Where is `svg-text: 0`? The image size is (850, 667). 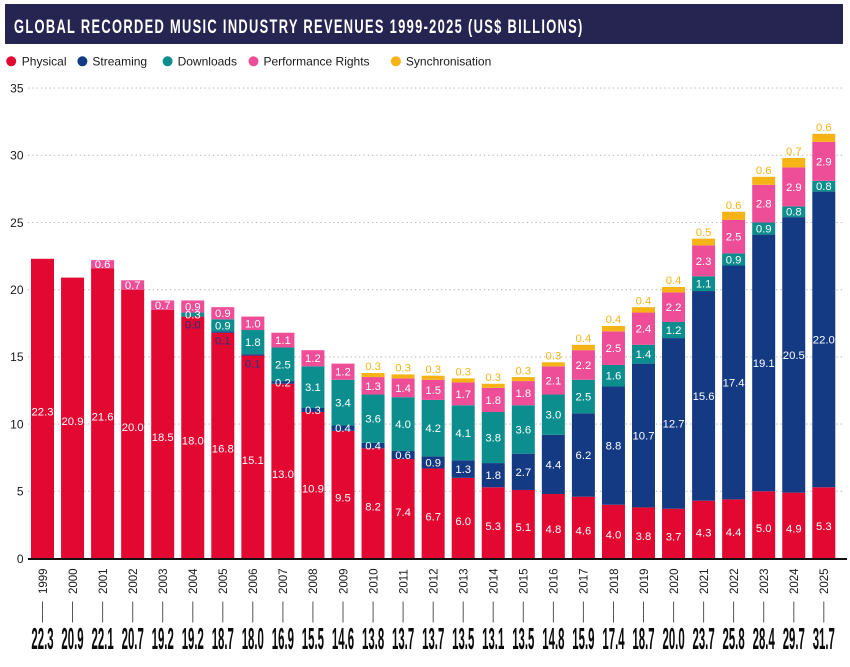
svg-text: 0 is located at coordinates (20, 559).